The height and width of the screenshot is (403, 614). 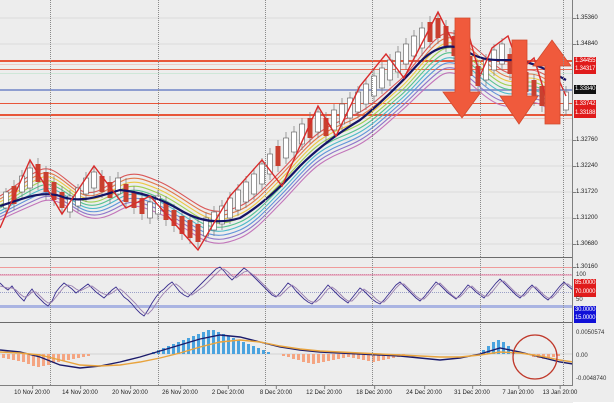 What do you see at coordinates (286, 267) in the screenshot?
I see `level-85-line` at bounding box center [286, 267].